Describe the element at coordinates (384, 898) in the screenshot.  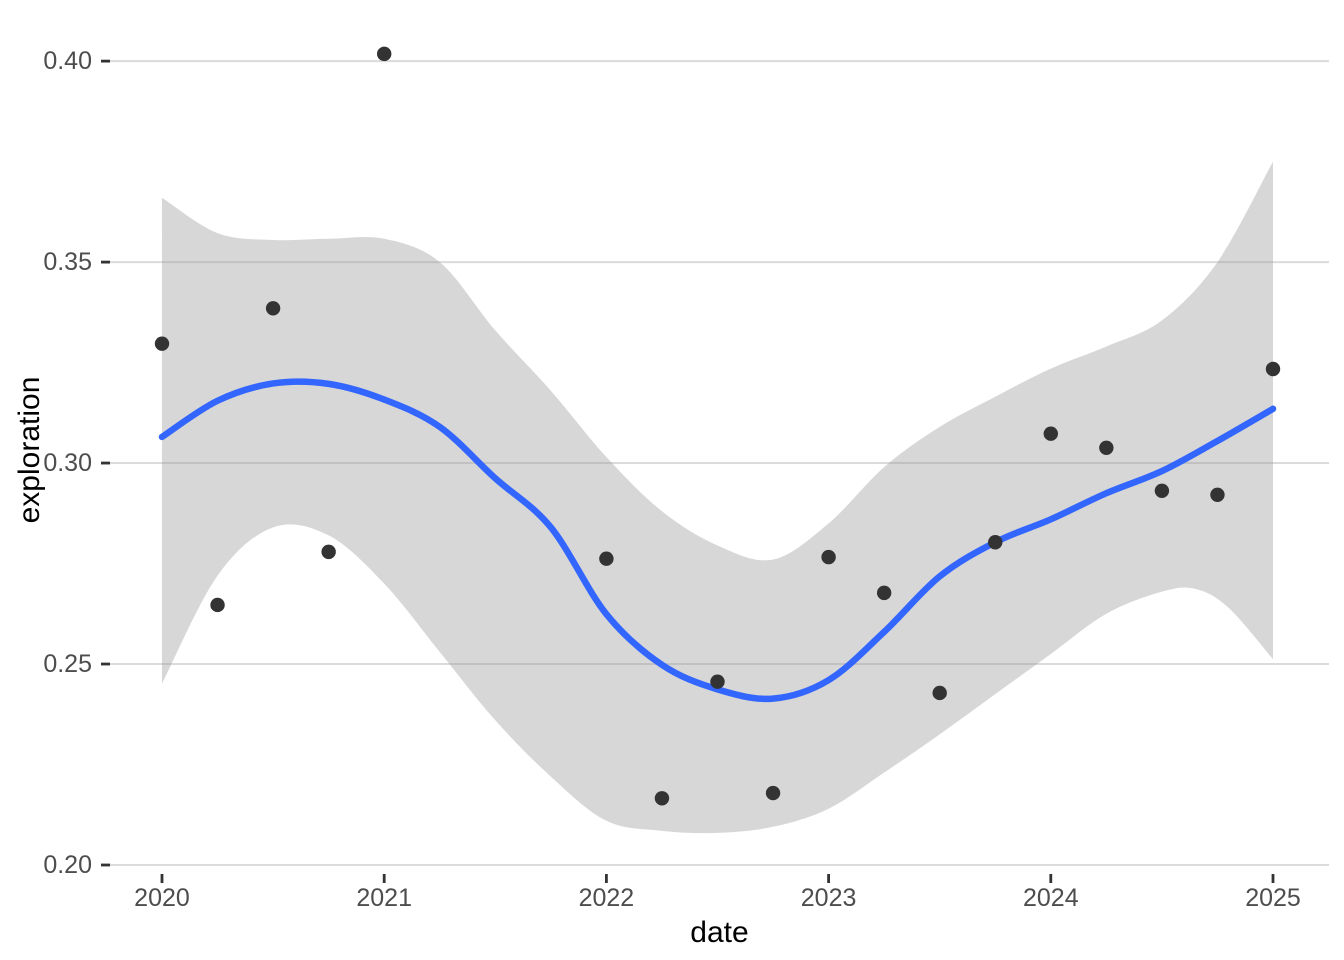
I see `x-tick-label: 2021` at that location.